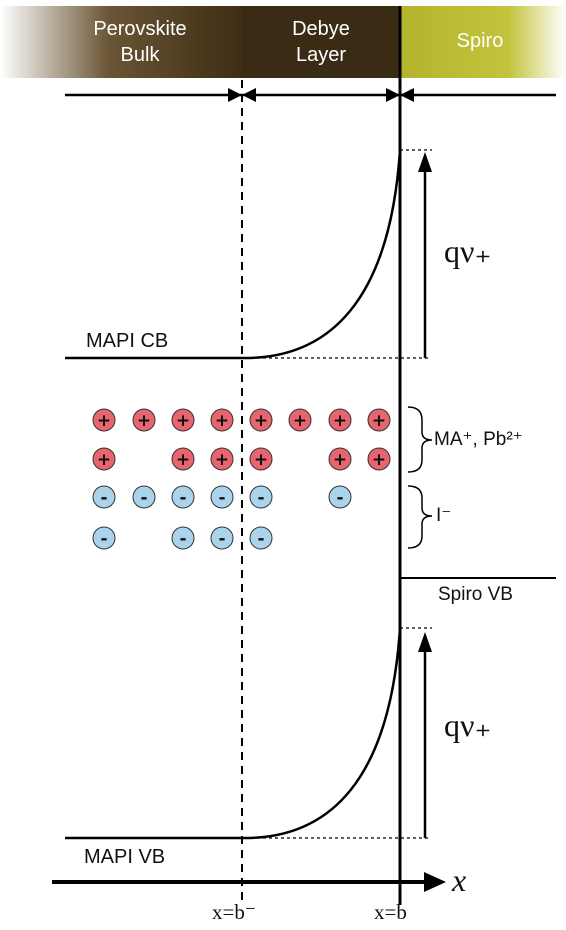 The width and height of the screenshot is (566, 930). I want to click on header-label-debye: Debye Layer, so click(321, 42).